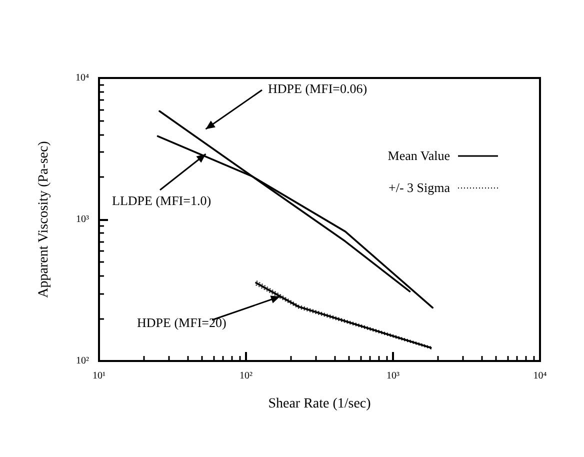 The width and height of the screenshot is (584, 457). What do you see at coordinates (419, 187) in the screenshot?
I see `annotation: +/- 3 Sigma` at bounding box center [419, 187].